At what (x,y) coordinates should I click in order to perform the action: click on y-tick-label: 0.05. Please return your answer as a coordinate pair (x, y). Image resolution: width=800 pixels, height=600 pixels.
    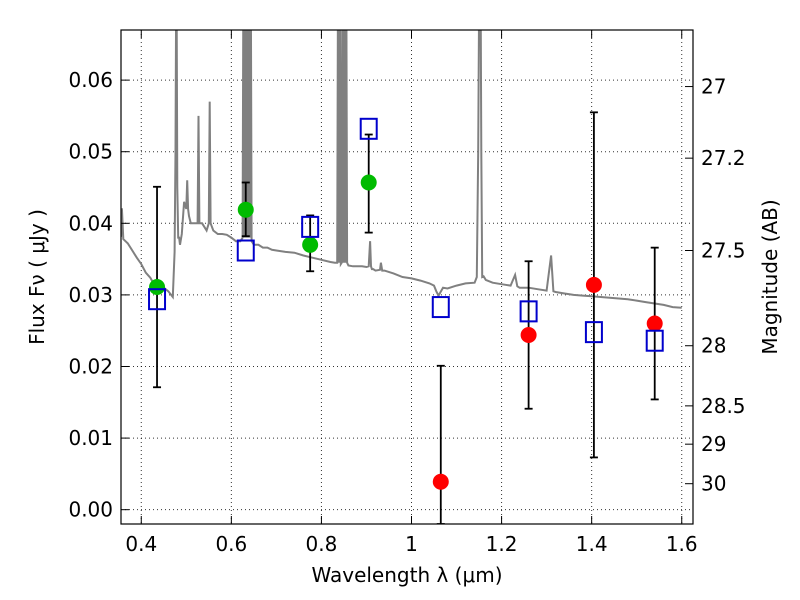
    Looking at the image, I should click on (90, 152).